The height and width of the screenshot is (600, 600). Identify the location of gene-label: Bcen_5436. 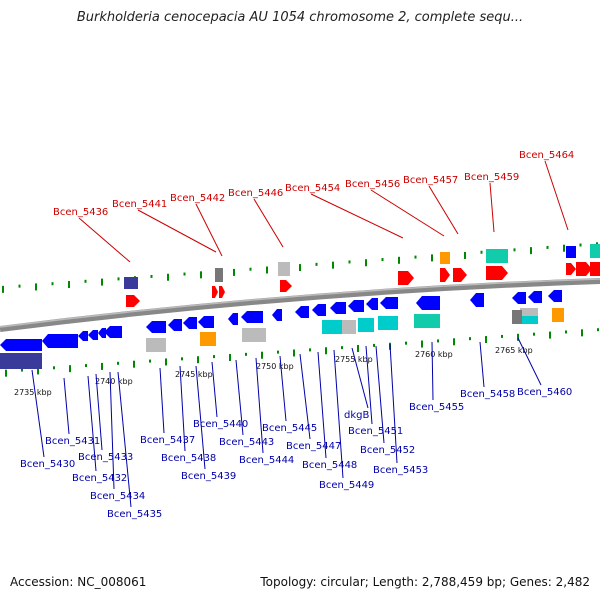
(80, 212).